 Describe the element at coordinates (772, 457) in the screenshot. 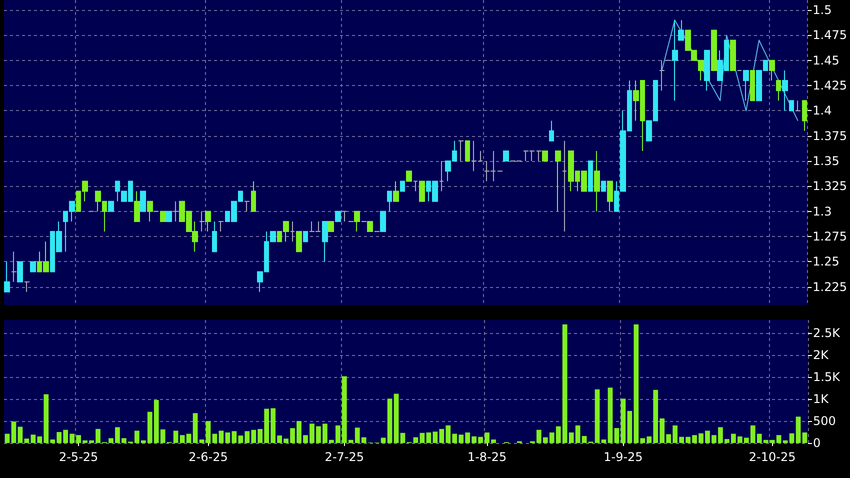

I see `x-tick-label: 2-10-25` at that location.